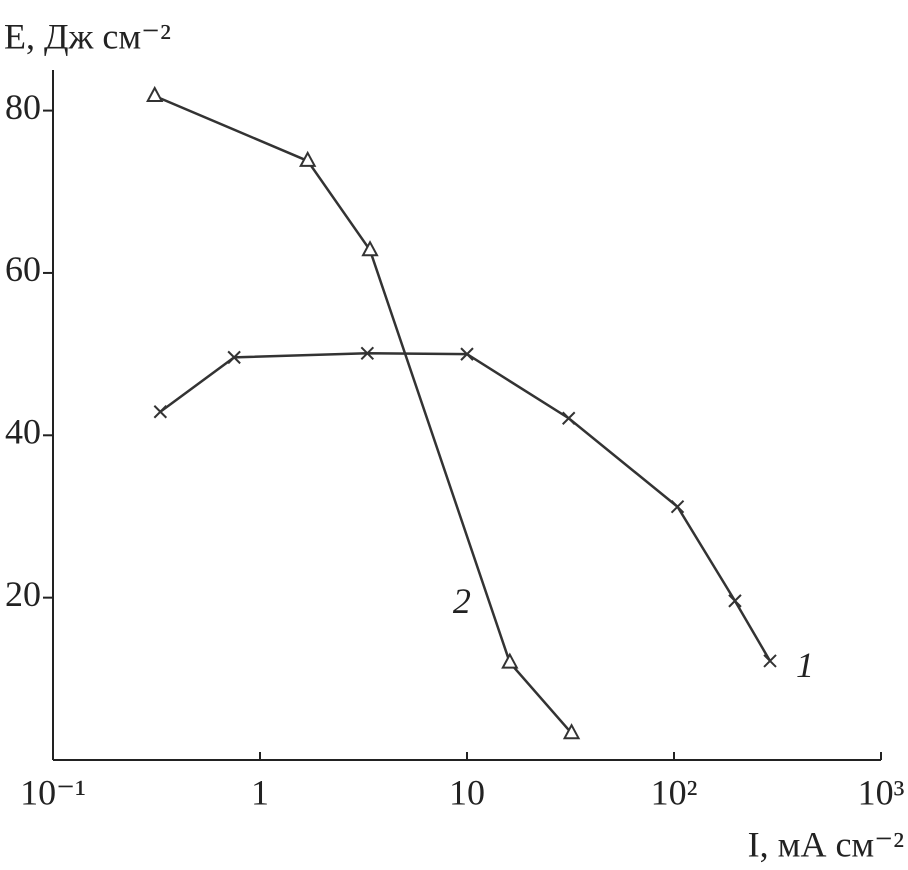 This screenshot has height=870, width=908. I want to click on y-tick-label: 20, so click(23, 594).